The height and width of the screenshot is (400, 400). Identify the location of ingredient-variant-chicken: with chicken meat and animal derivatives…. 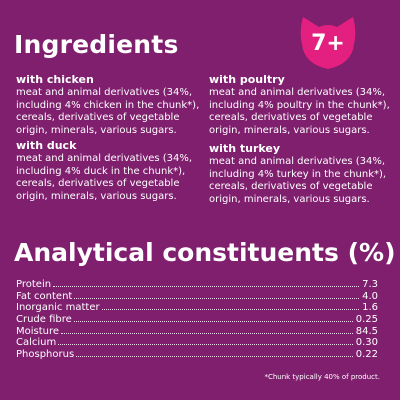
(108, 105).